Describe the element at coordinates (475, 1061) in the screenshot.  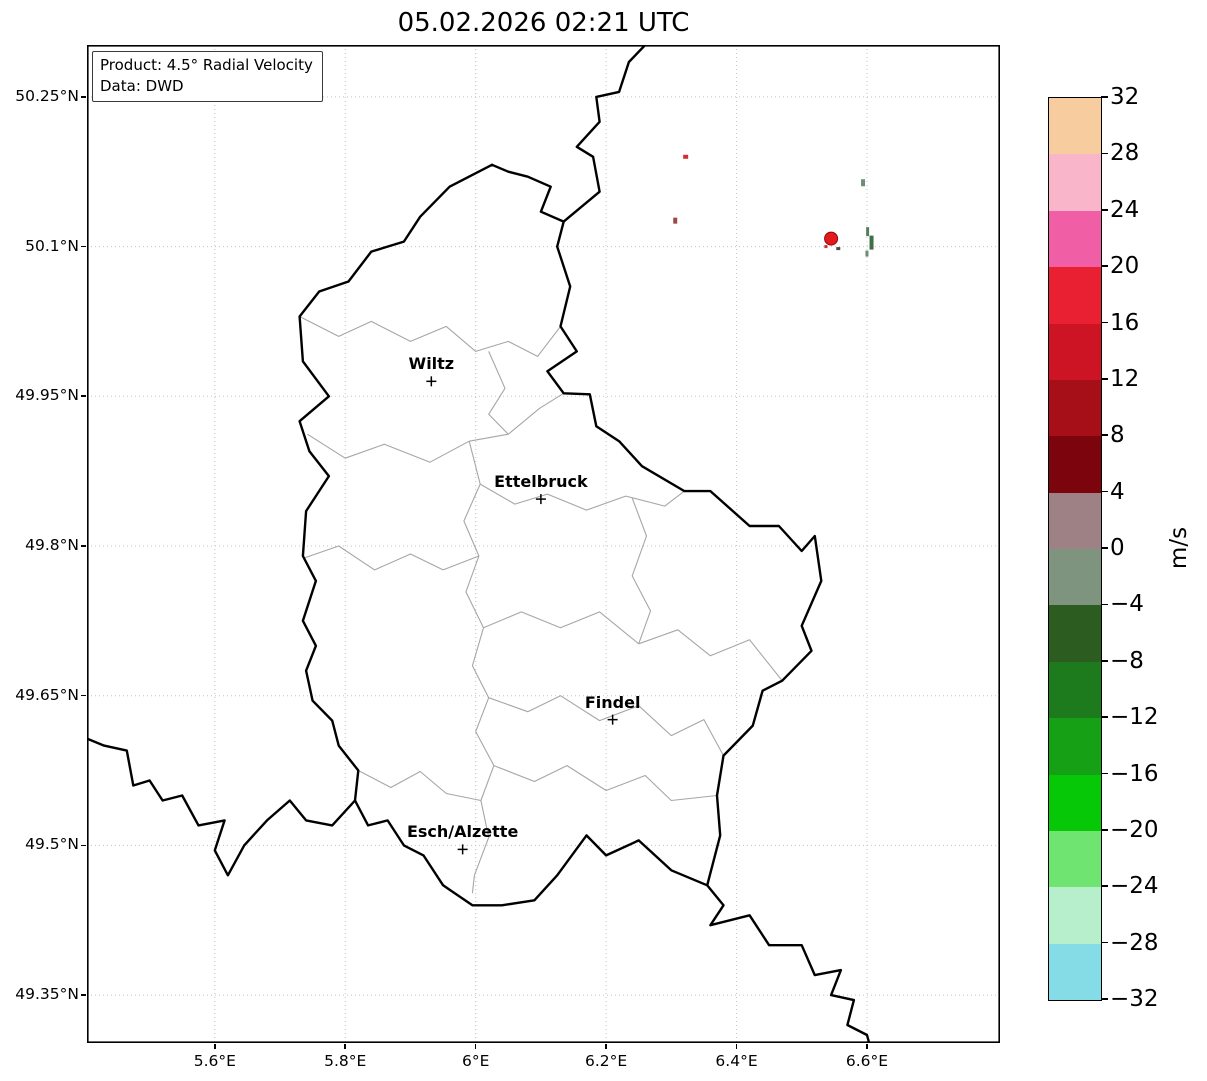
I see `x-tick-label: 6°E` at that location.